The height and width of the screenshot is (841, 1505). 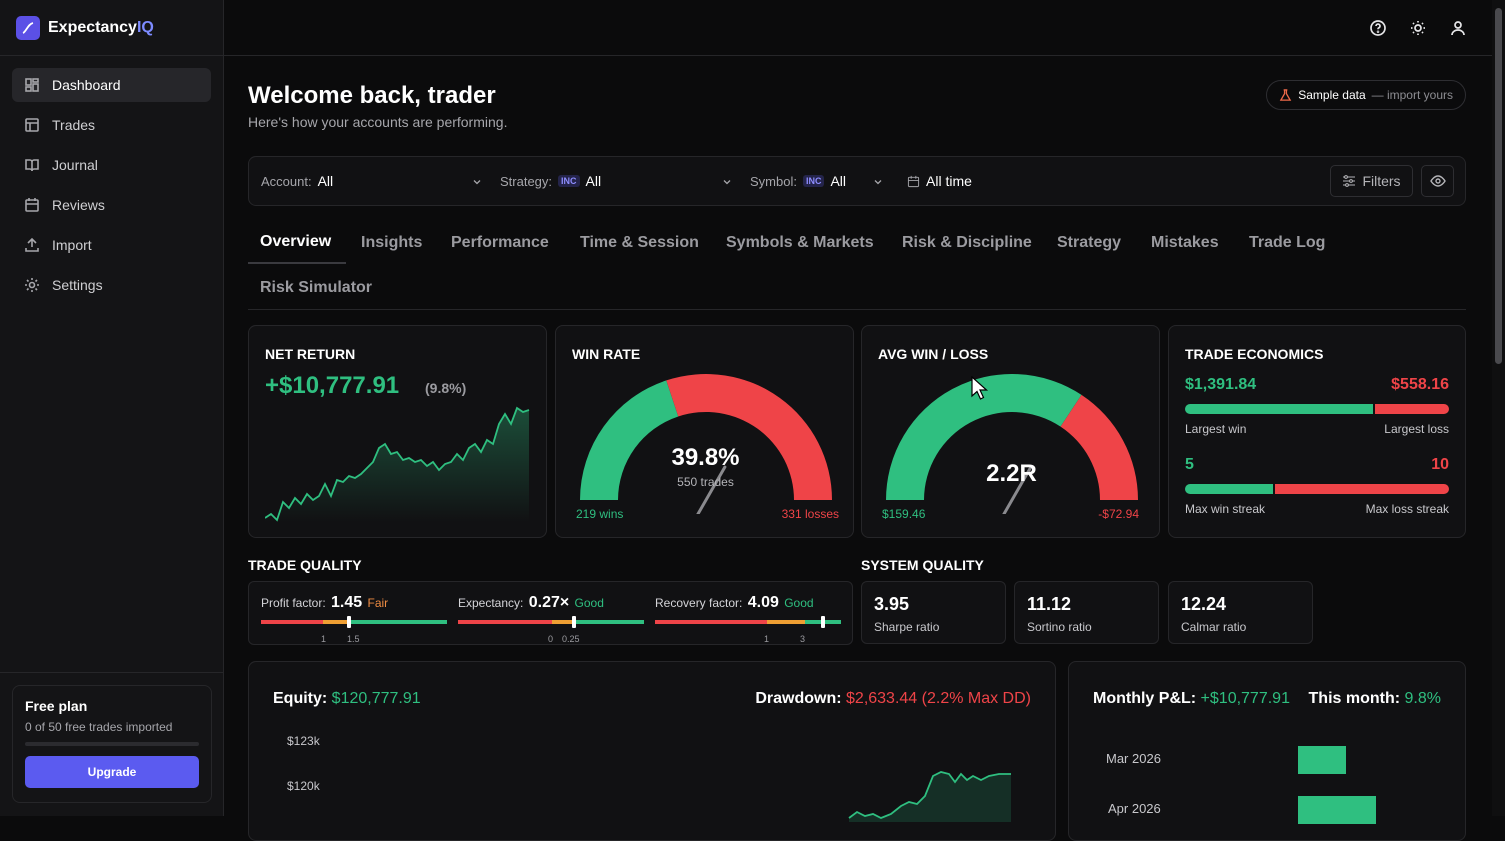 I want to click on net-return-percent: (9.8%), so click(x=446, y=388).